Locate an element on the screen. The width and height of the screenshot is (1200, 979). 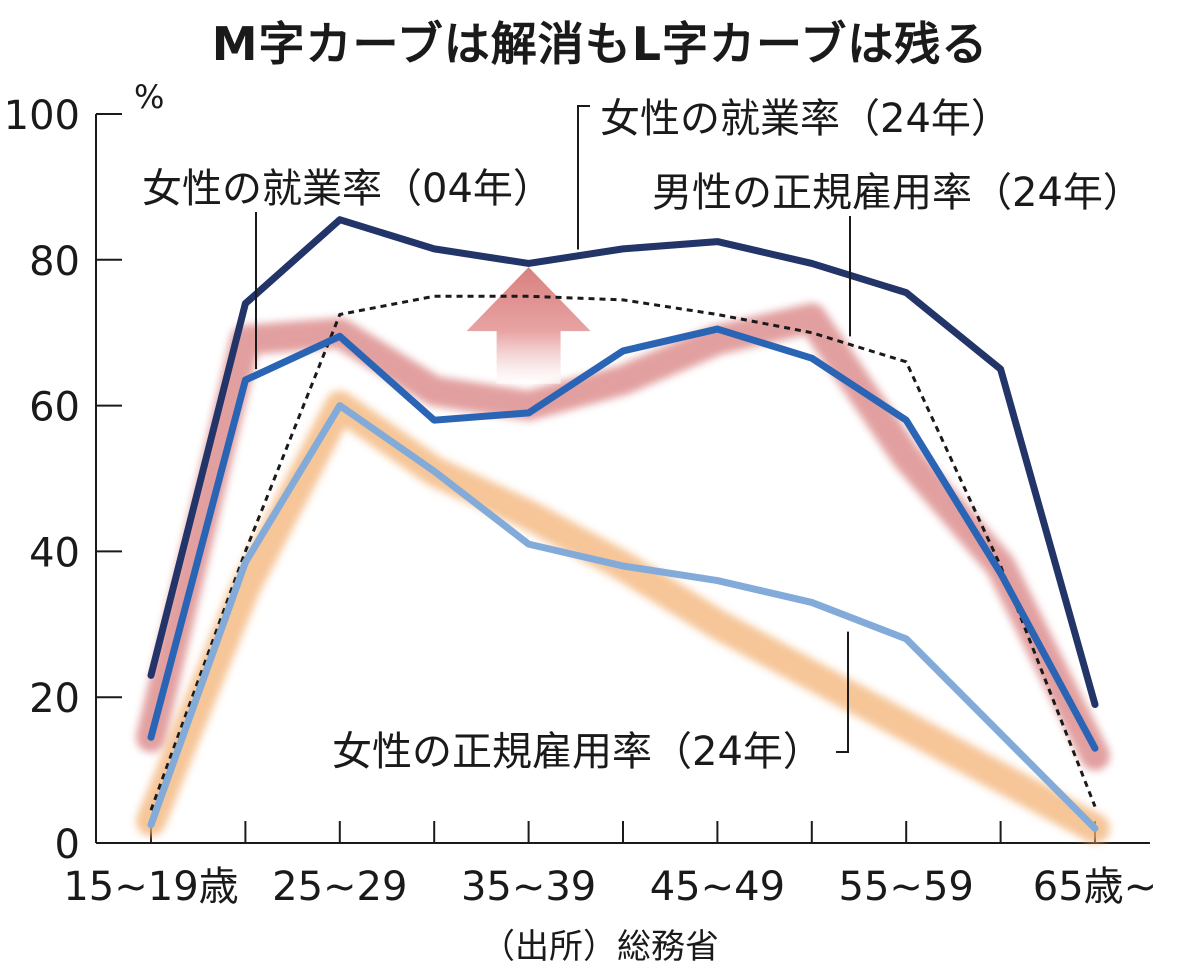
x-tick-label: 55~59 is located at coordinates (906, 887).